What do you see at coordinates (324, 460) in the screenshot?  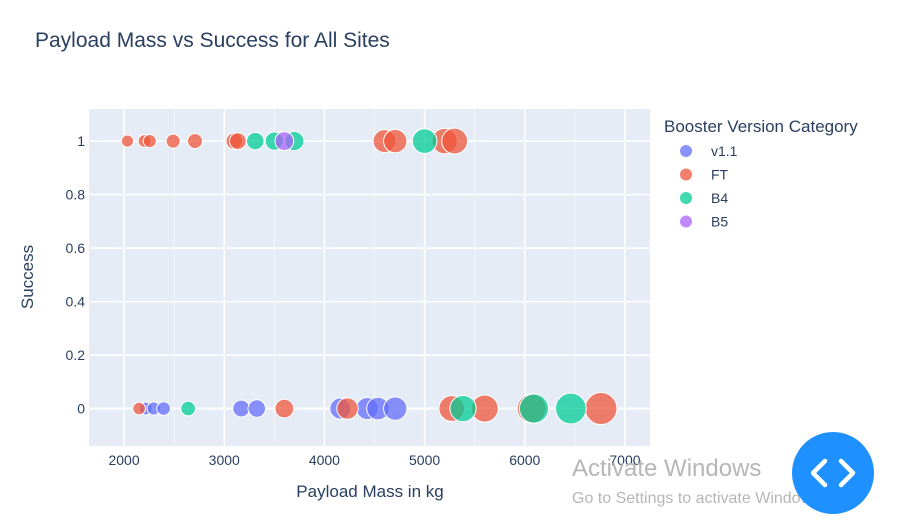 I see `x-tick-label: 4000` at bounding box center [324, 460].